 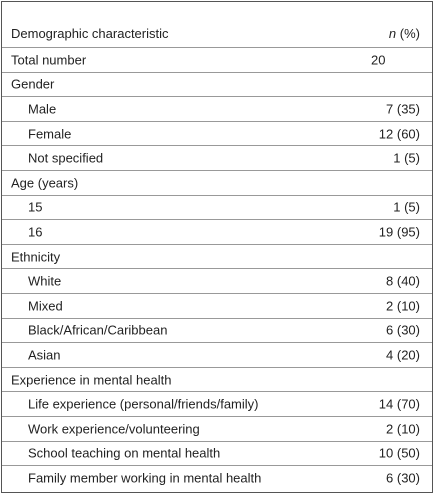 I want to click on table-row: 16 19 (95), so click(x=217, y=232).